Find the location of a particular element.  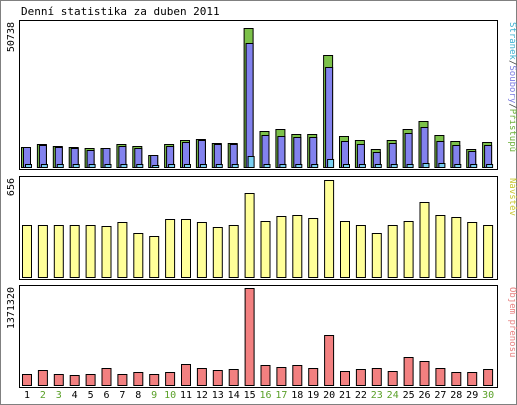

day-label: 25 is located at coordinates (409, 395).